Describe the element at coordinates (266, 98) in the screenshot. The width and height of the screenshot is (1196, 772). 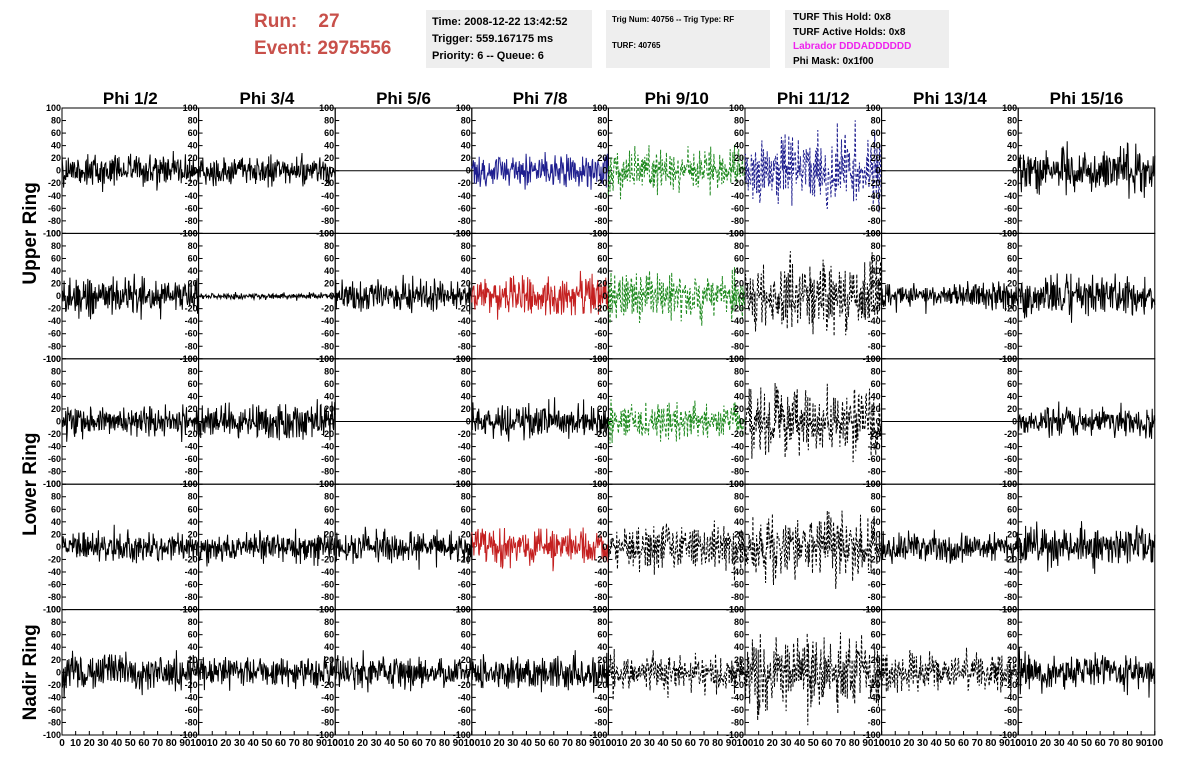
I see `column-header-2: Phi 3/4` at that location.